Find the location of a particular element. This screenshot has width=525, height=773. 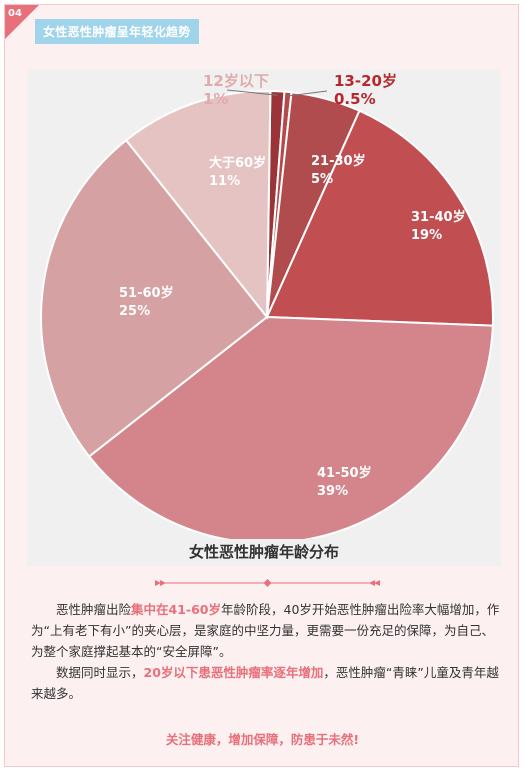

slice-label: 13-20岁 is located at coordinates (365, 81).